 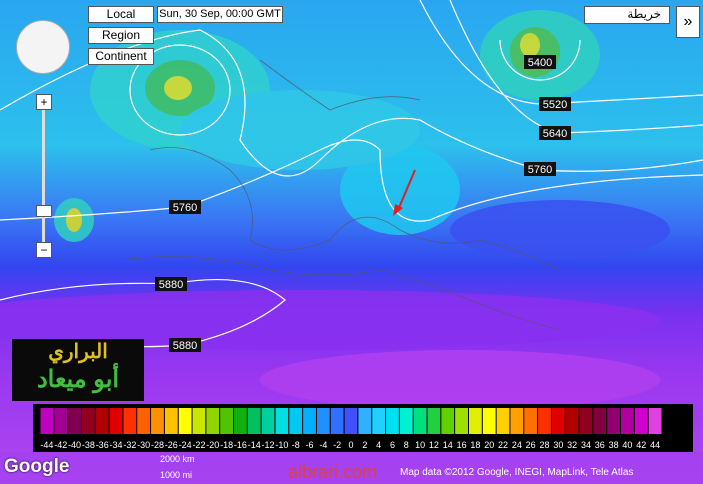 What do you see at coordinates (44, 102) in the screenshot?
I see `zoom-in: +` at bounding box center [44, 102].